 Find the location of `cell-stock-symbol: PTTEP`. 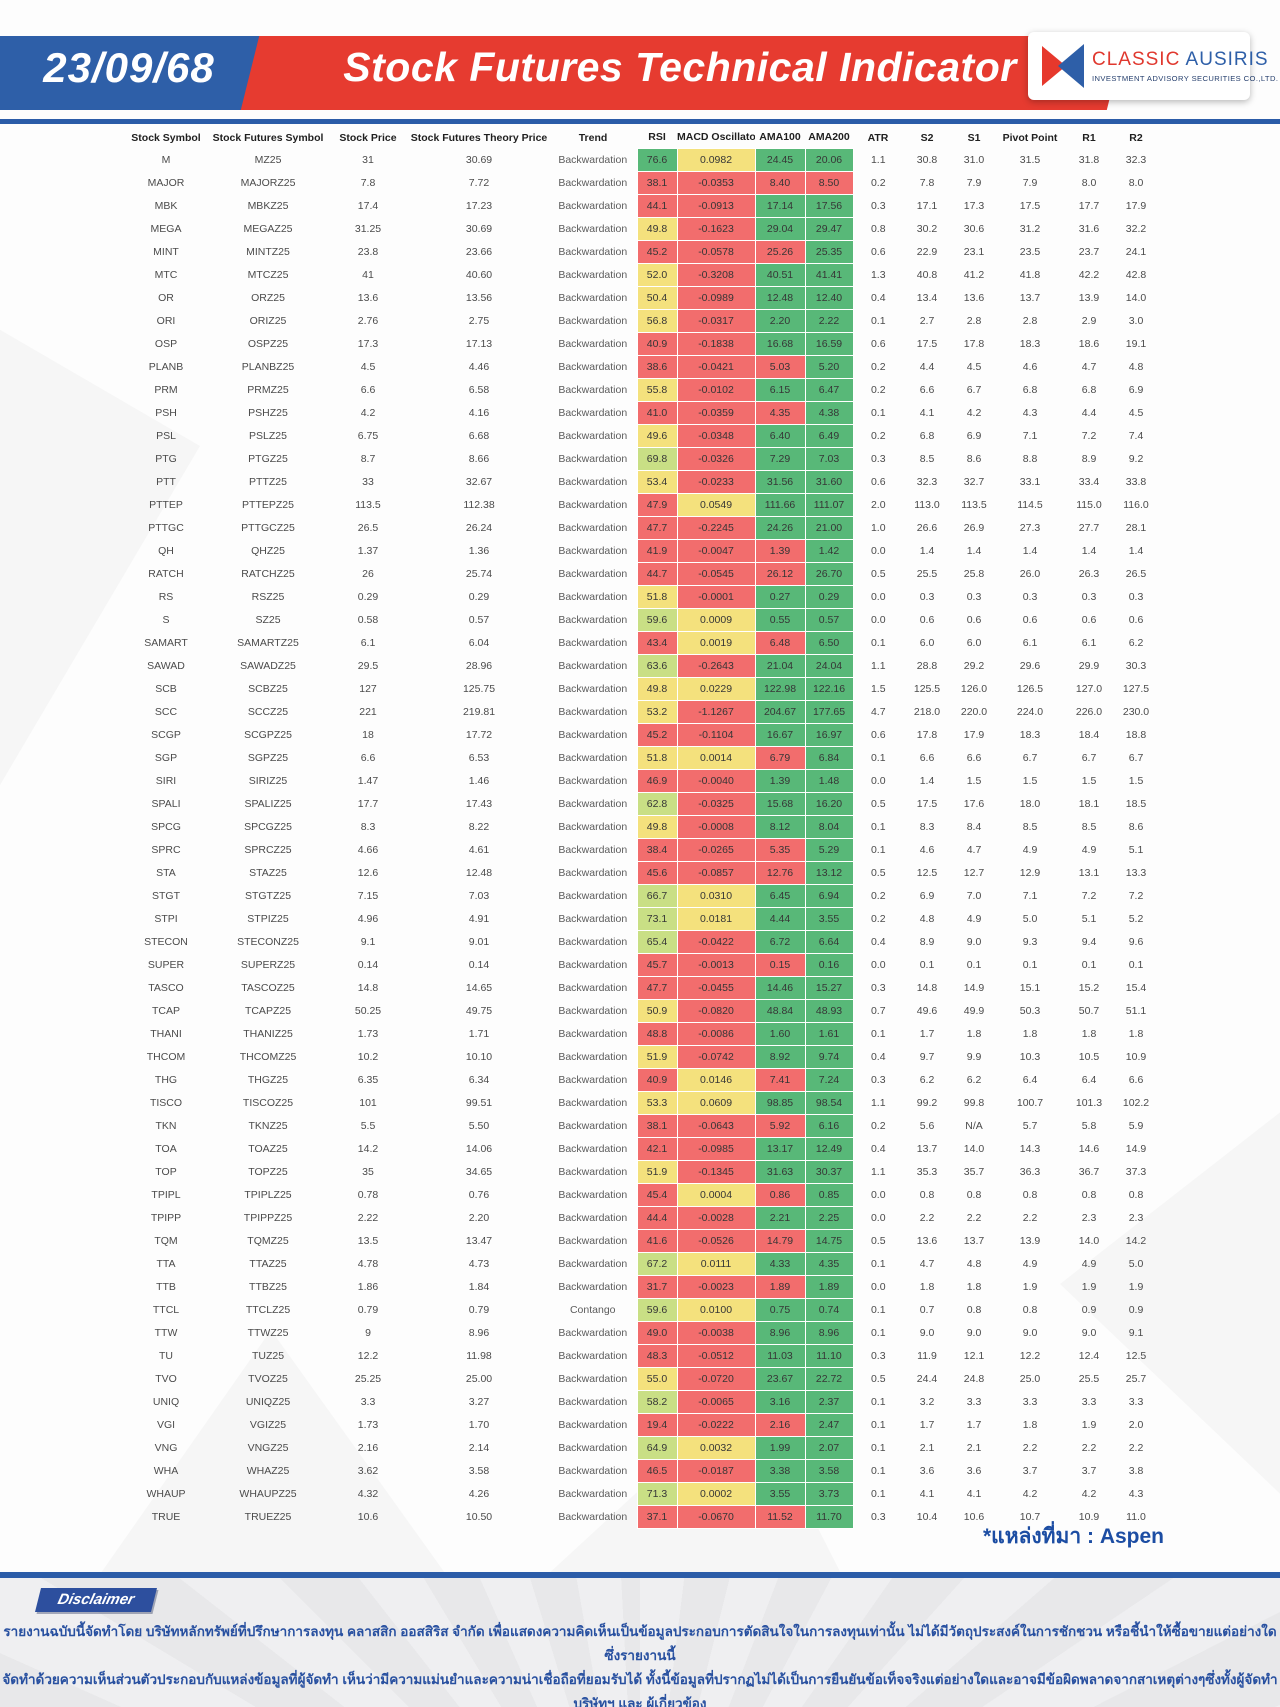

cell-stock-symbol: PTTEP is located at coordinates (166, 504).